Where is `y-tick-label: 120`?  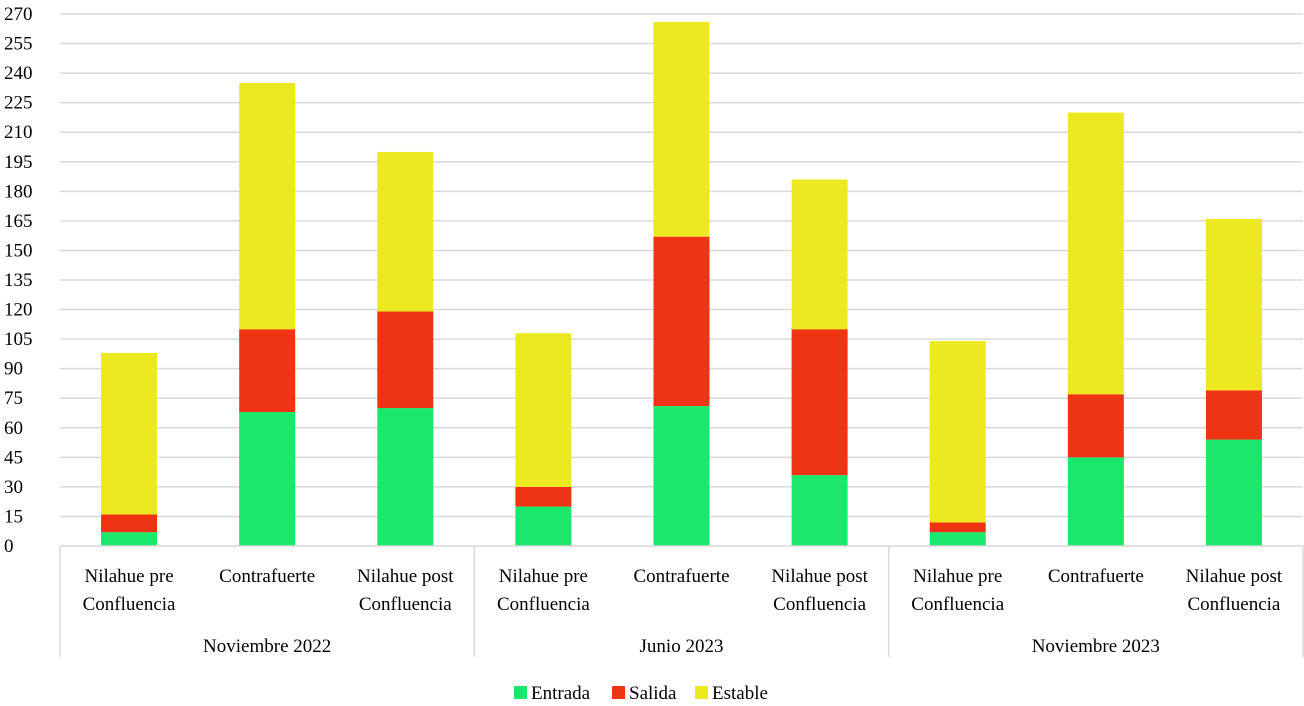 y-tick-label: 120 is located at coordinates (18, 310).